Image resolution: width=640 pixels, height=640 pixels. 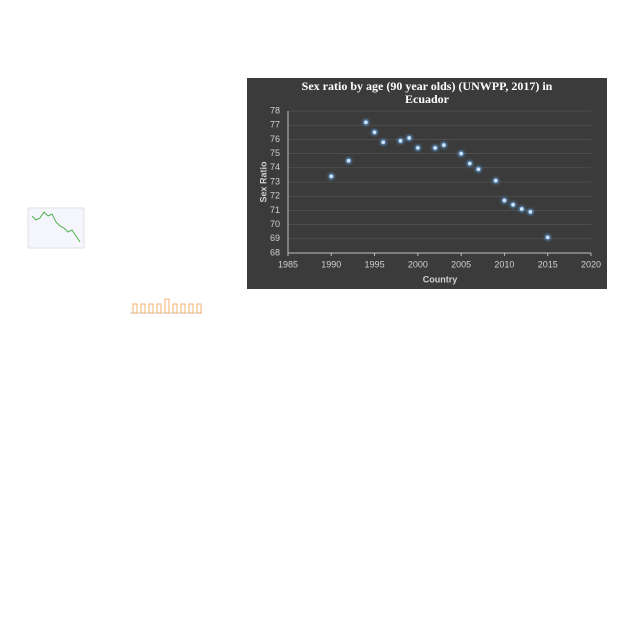 I want to click on y-tick-label: 70, so click(x=275, y=224).